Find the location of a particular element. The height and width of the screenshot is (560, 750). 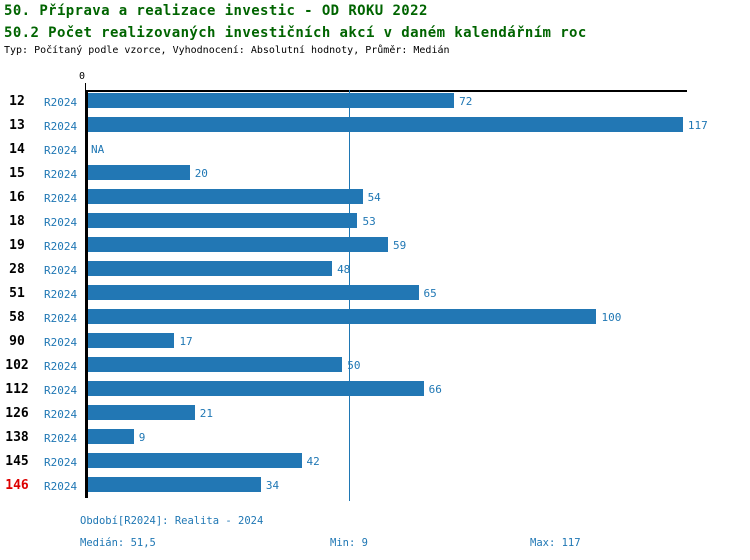

chart-row: 12 R2024 72 is located at coordinates (375, 102).